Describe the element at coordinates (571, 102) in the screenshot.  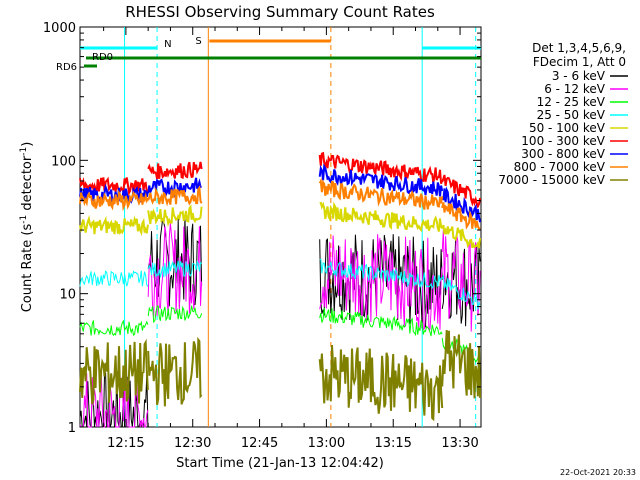
I see `legend-label: 12 - 25 keV` at that location.